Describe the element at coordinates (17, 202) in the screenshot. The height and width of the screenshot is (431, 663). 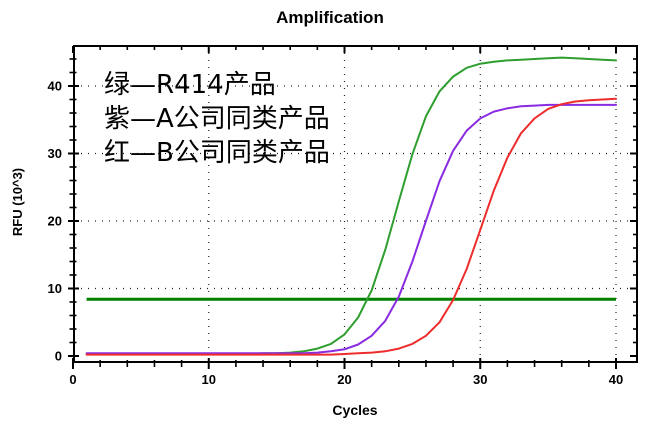
I see `y-axis-label: RFU (10^3)` at that location.